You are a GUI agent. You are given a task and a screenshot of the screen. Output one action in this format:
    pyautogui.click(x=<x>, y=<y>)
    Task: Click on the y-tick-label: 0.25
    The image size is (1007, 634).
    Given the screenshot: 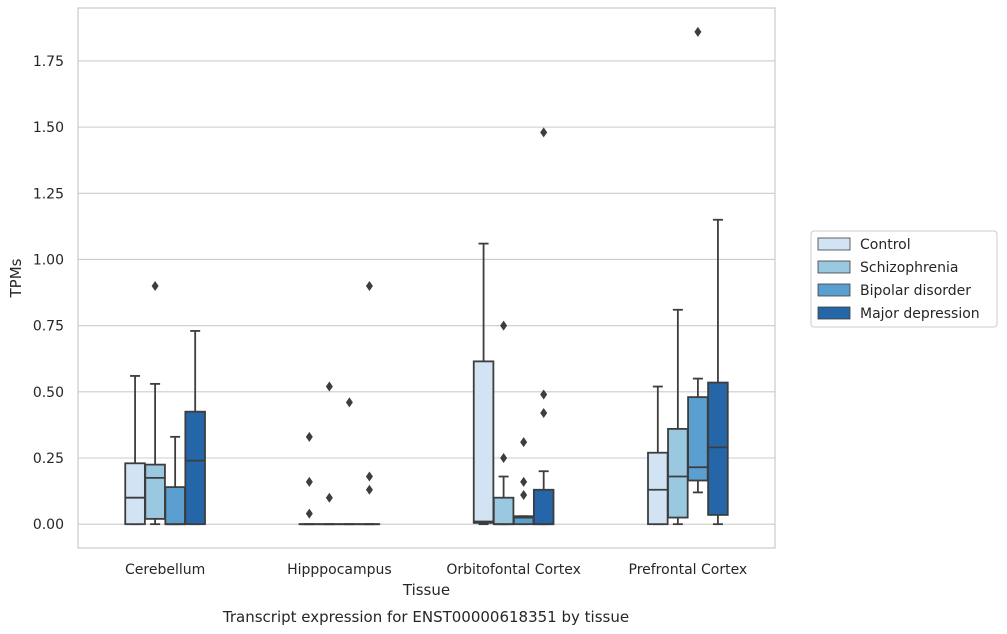 What is the action you would take?
    pyautogui.click(x=48, y=459)
    